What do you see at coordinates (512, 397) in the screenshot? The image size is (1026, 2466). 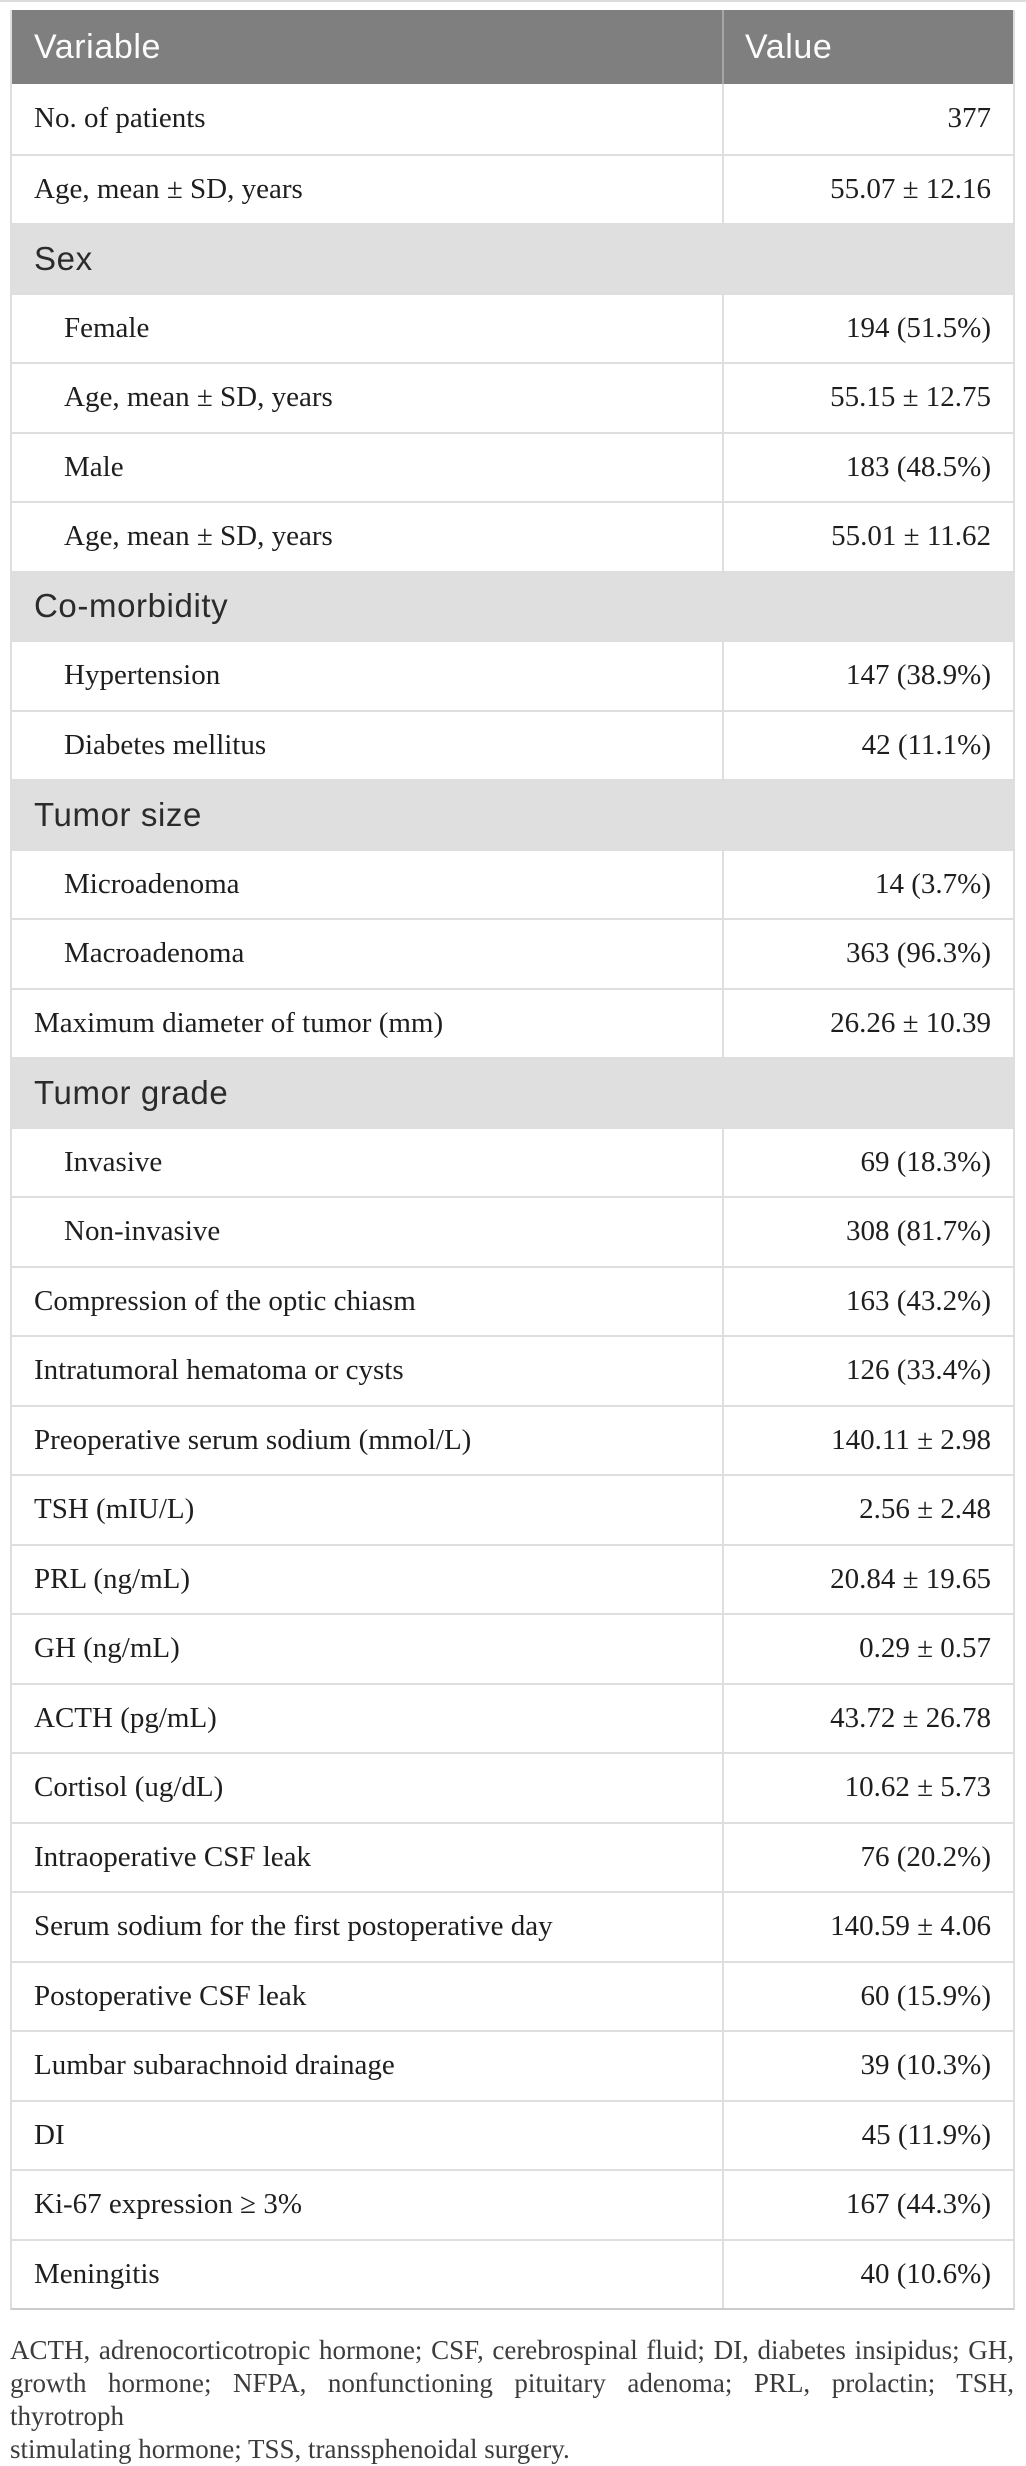 I see `table-row: Age, mean ± SD, years 55.15 ± 12.75` at bounding box center [512, 397].